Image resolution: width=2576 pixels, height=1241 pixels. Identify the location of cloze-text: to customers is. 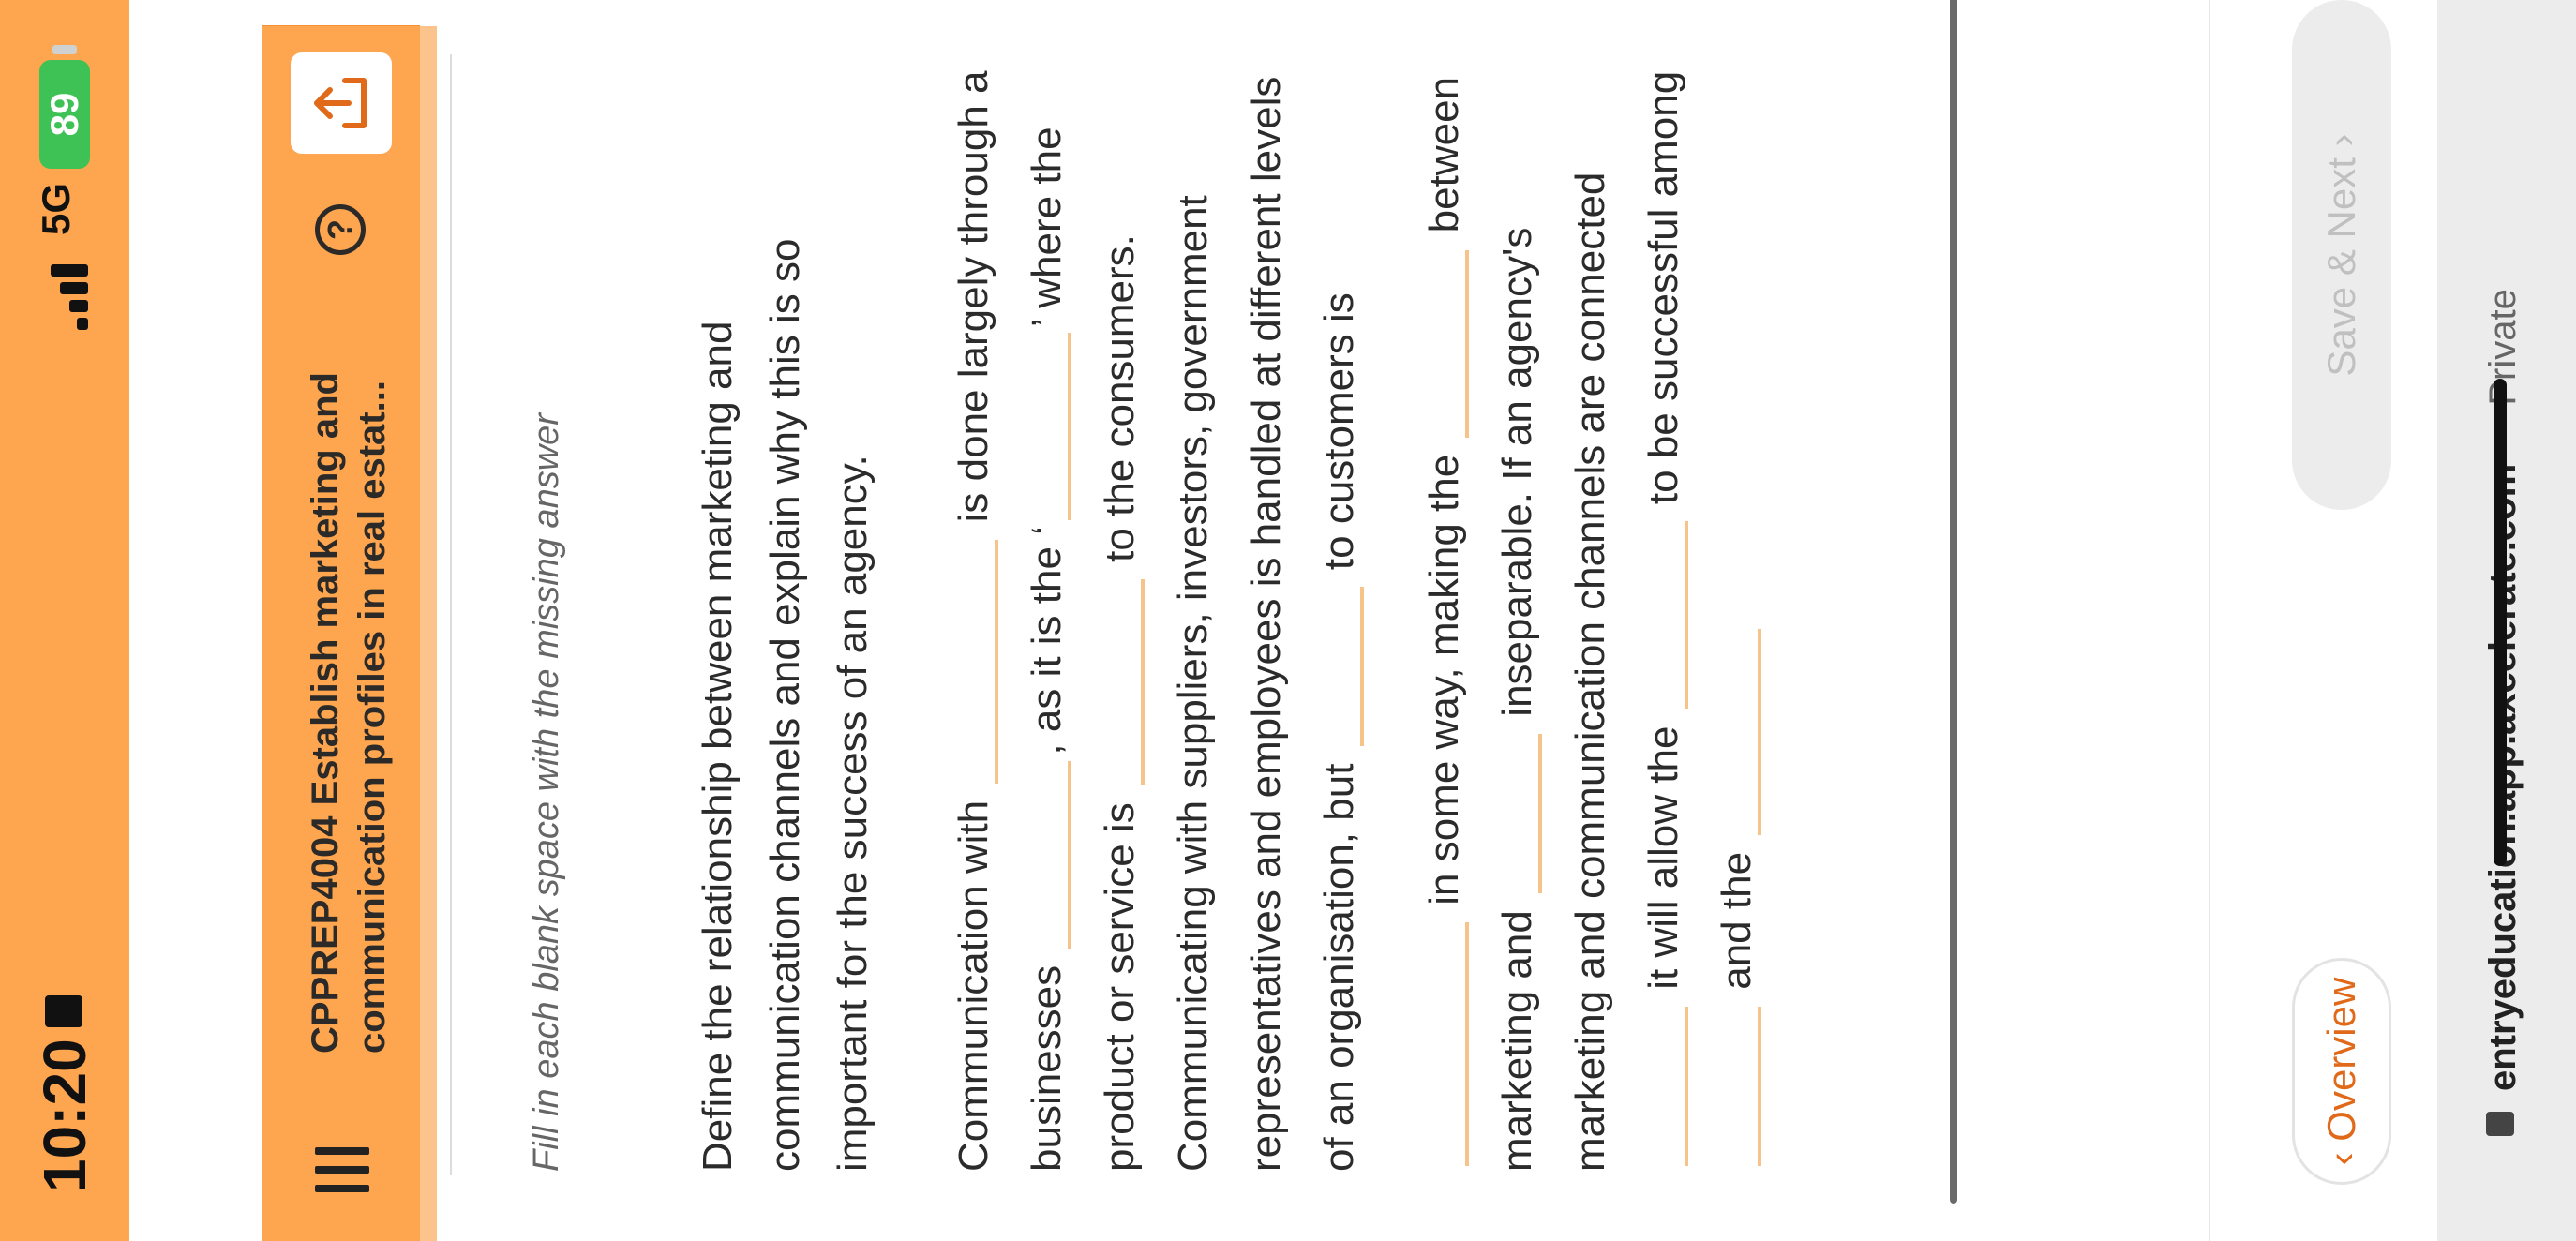
(1339, 431).